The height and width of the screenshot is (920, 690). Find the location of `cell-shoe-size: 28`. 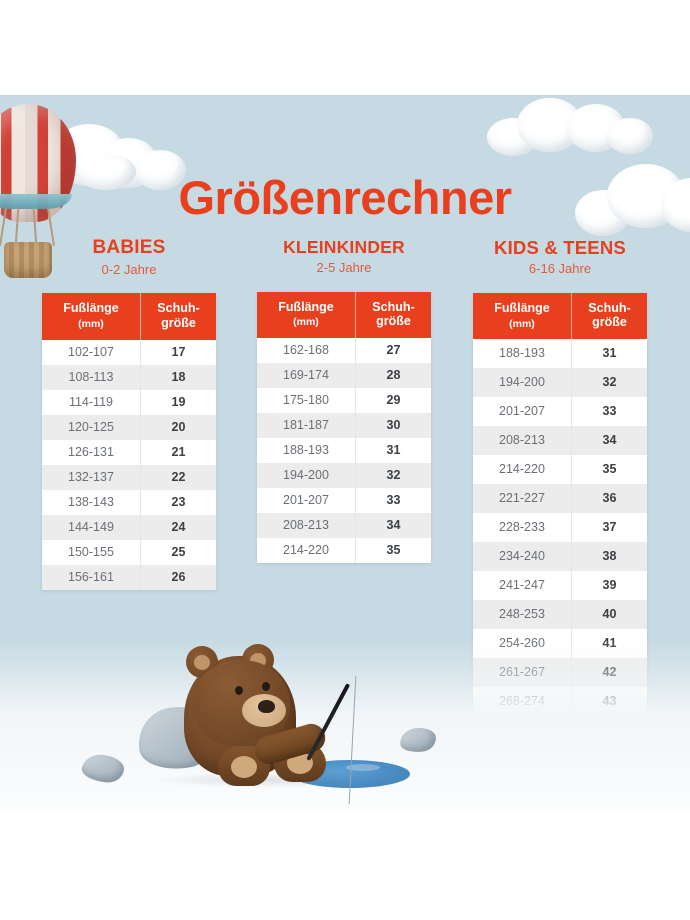

cell-shoe-size: 28 is located at coordinates (392, 376).